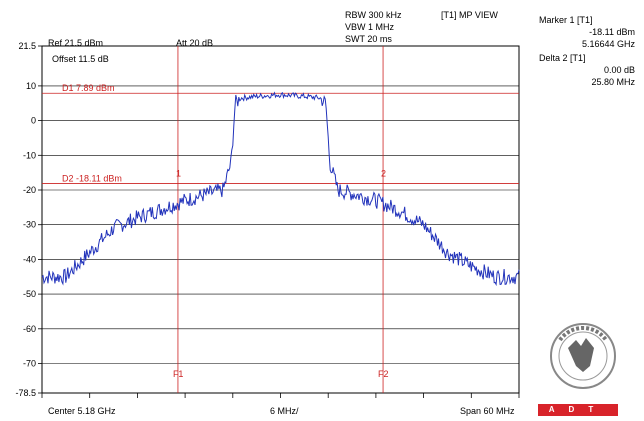 The height and width of the screenshot is (421, 644). What do you see at coordinates (88, 88) in the screenshot?
I see `reference-line-label-1: D1 7.89 dBm` at bounding box center [88, 88].